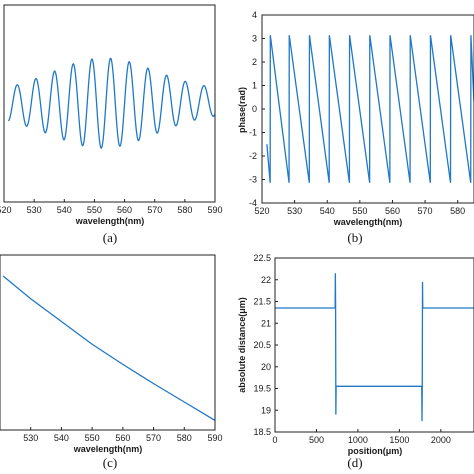 The height and width of the screenshot is (474, 474). I want to click on y-tick-label: -4, so click(253, 203).